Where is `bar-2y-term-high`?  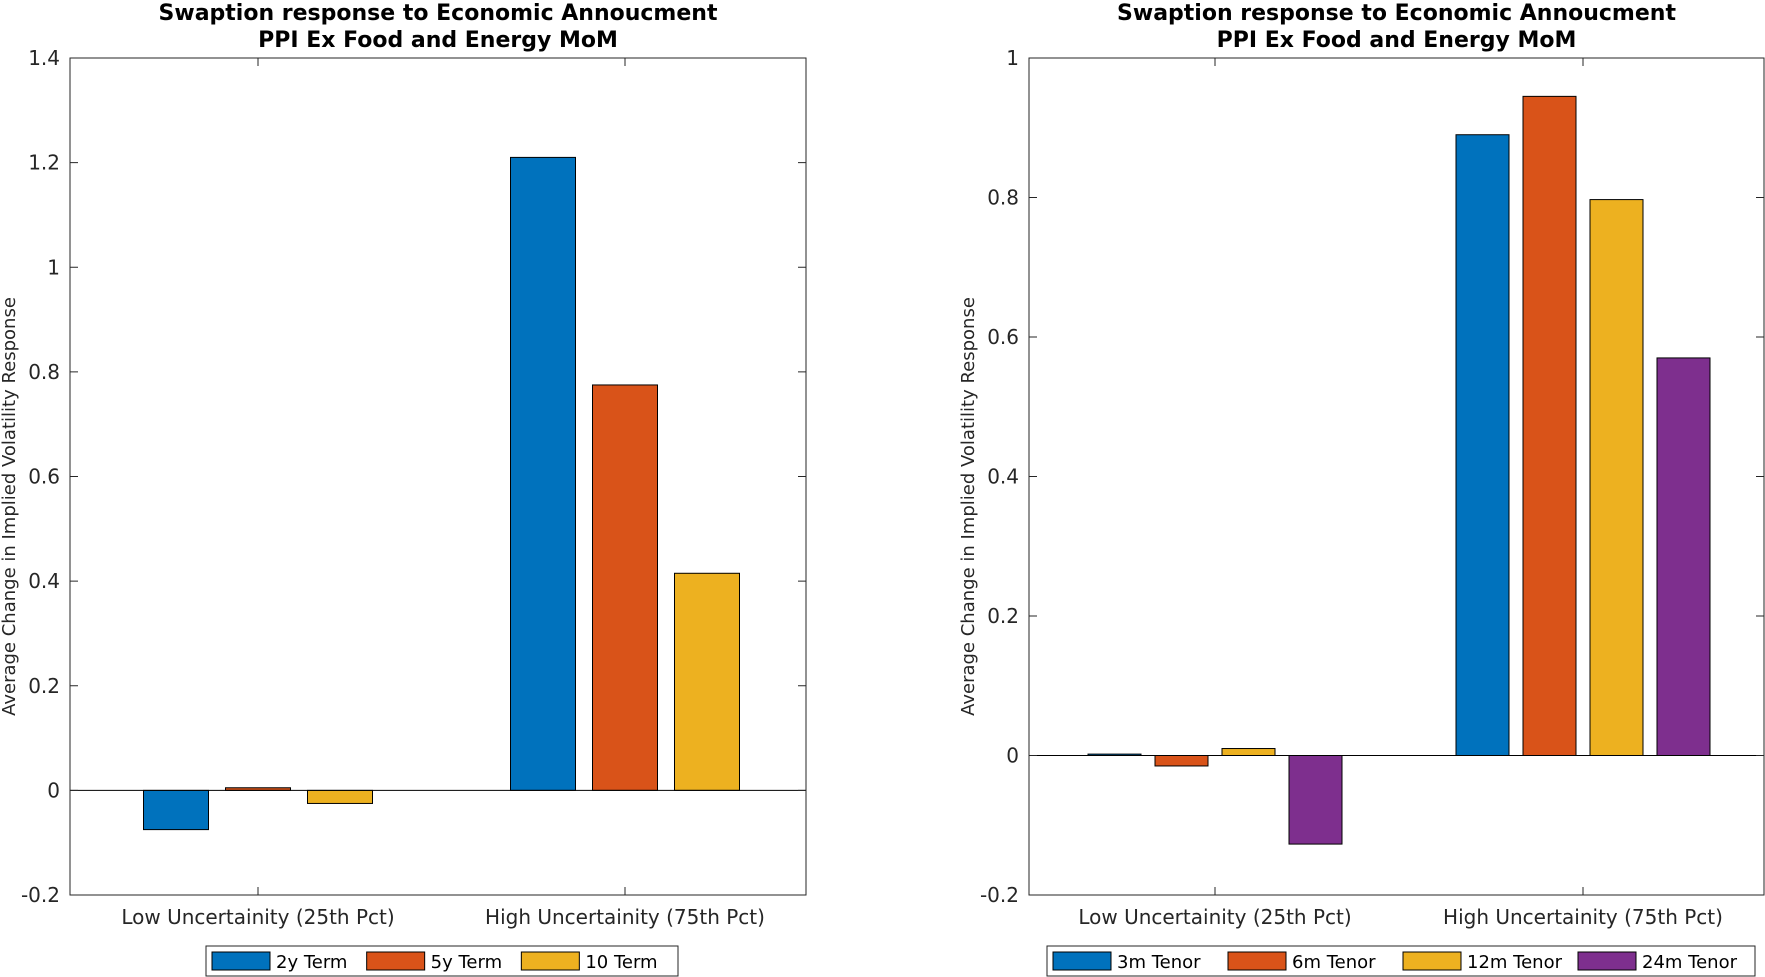 bar-2y-term-high is located at coordinates (543, 473).